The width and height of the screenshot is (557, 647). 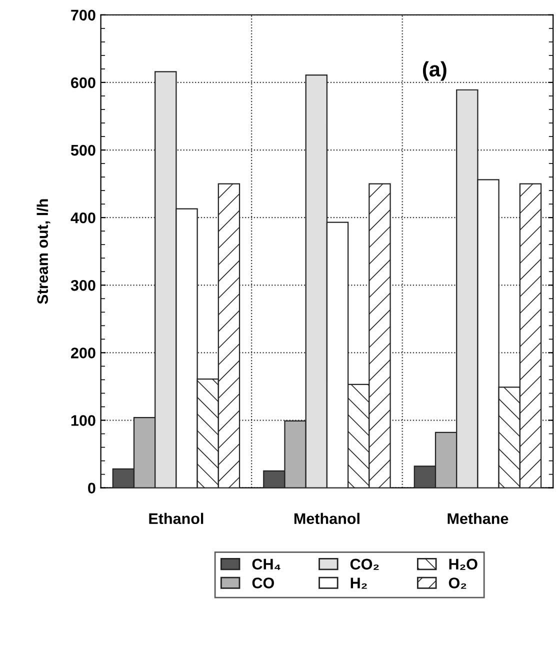 I want to click on y-tick-label: 500, so click(x=83, y=150).